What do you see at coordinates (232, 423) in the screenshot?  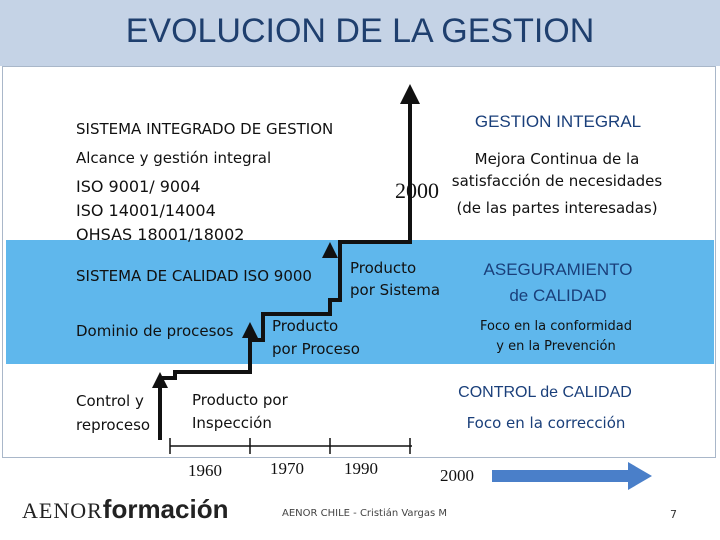 I see `step-label-inspection-2: Inspección` at bounding box center [232, 423].